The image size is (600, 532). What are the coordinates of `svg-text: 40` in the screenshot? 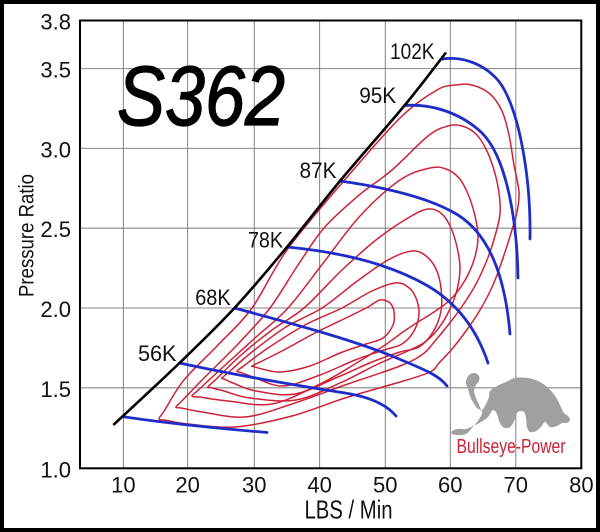 It's located at (319, 485).